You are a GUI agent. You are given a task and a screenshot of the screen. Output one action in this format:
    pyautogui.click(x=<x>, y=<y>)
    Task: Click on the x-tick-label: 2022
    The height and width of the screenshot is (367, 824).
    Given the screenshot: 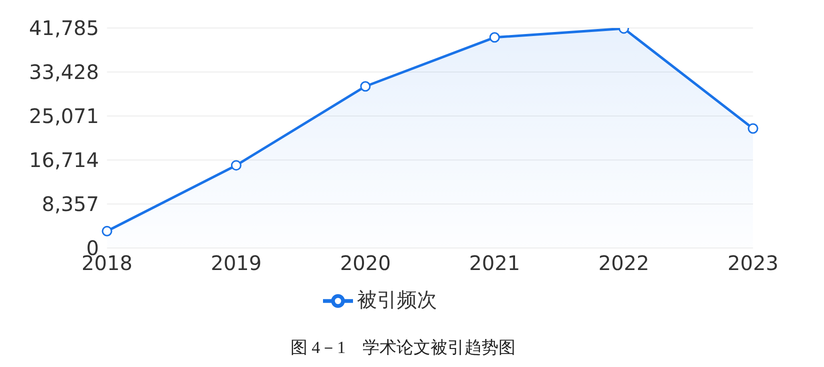 What is the action you would take?
    pyautogui.click(x=624, y=263)
    